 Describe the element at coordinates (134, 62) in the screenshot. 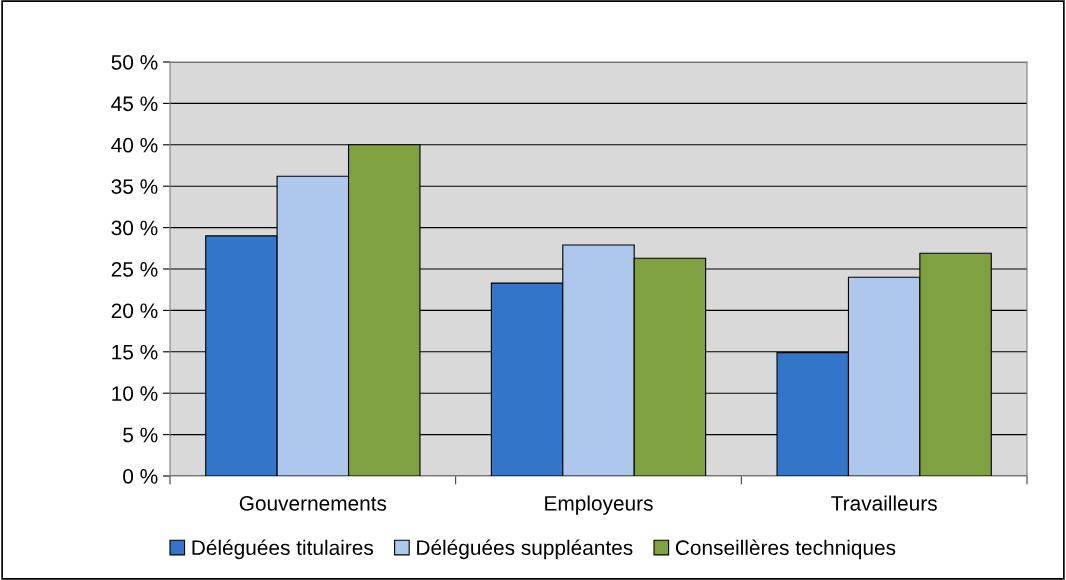

I see `y-tick-label: 50 %` at that location.